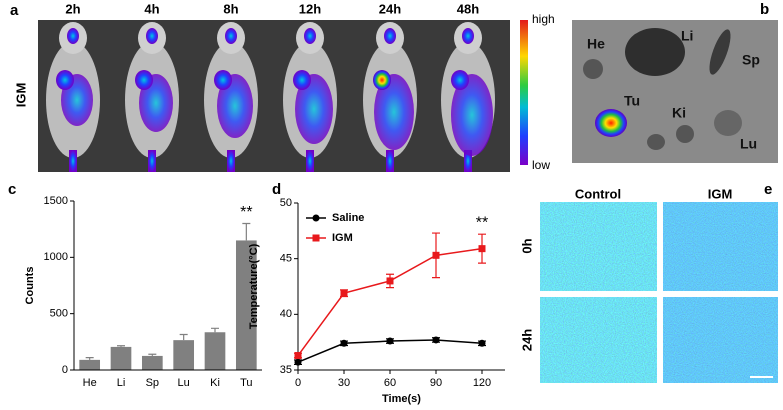 The image size is (783, 410). Describe the element at coordinates (90, 383) in the screenshot. I see `x-tick-label: He` at that location.